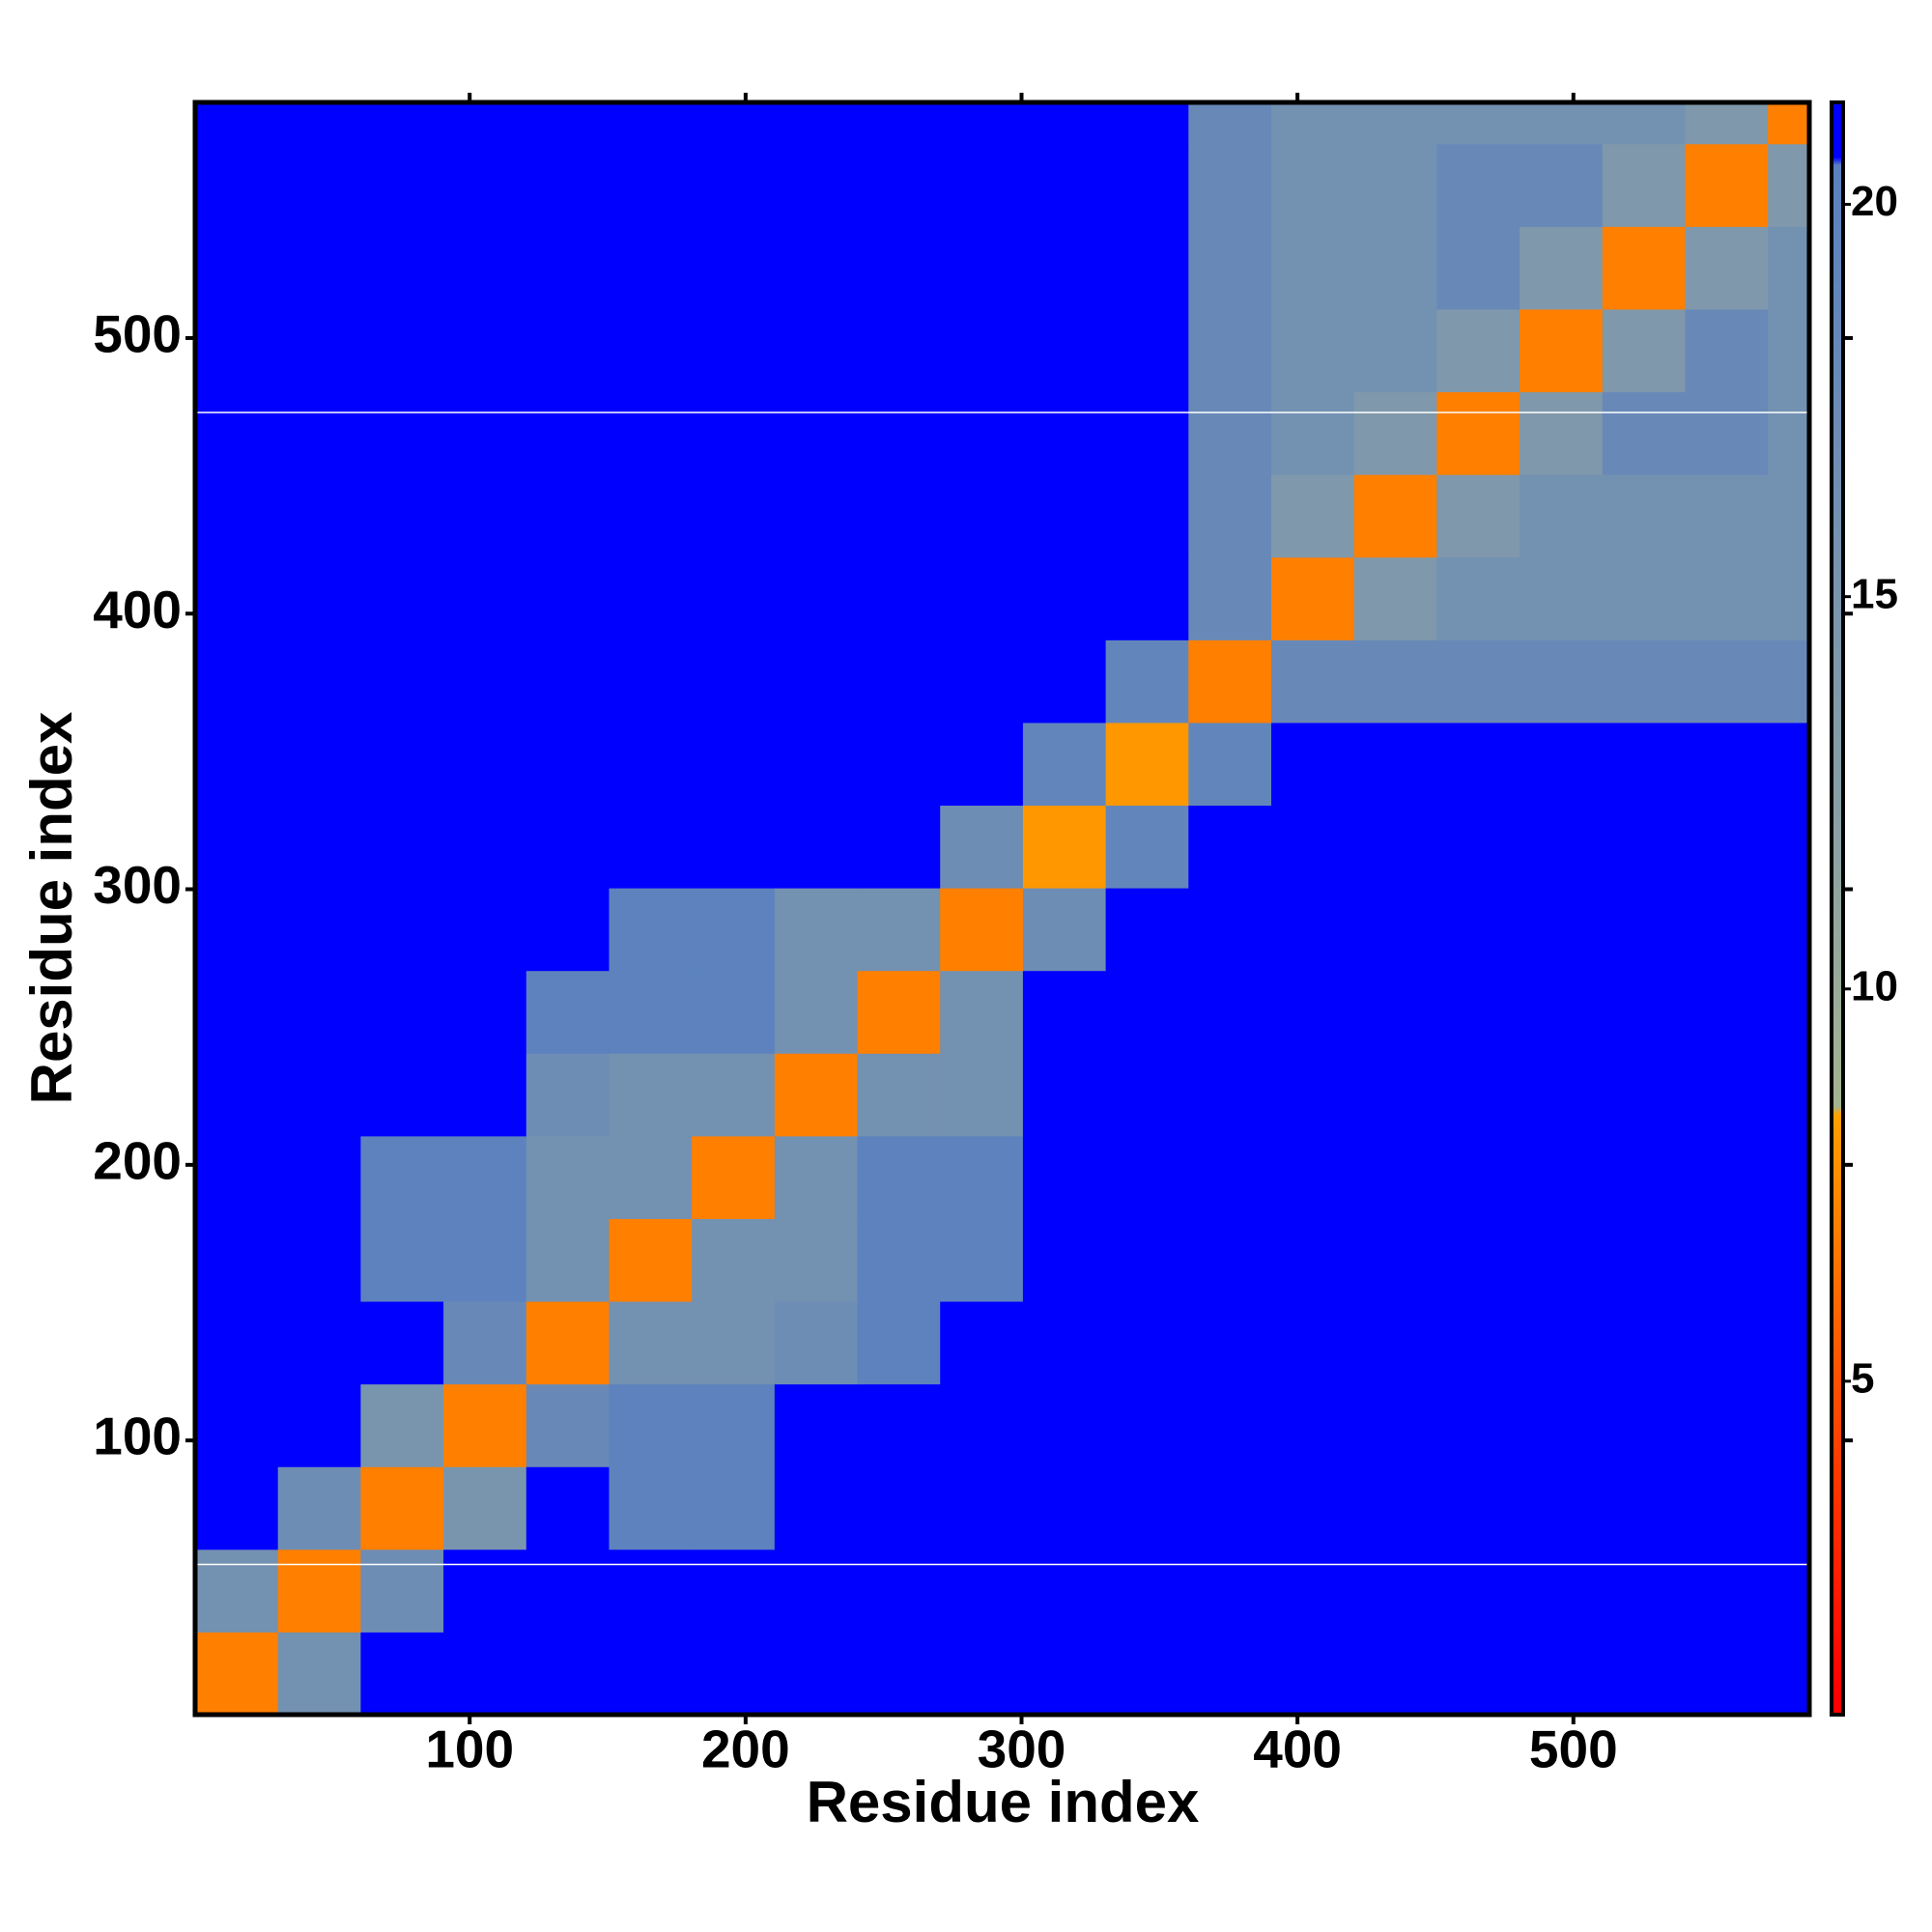 This screenshot has height=1932, width=1932. Describe the element at coordinates (137, 609) in the screenshot. I see `y-tick-label: 400` at that location.